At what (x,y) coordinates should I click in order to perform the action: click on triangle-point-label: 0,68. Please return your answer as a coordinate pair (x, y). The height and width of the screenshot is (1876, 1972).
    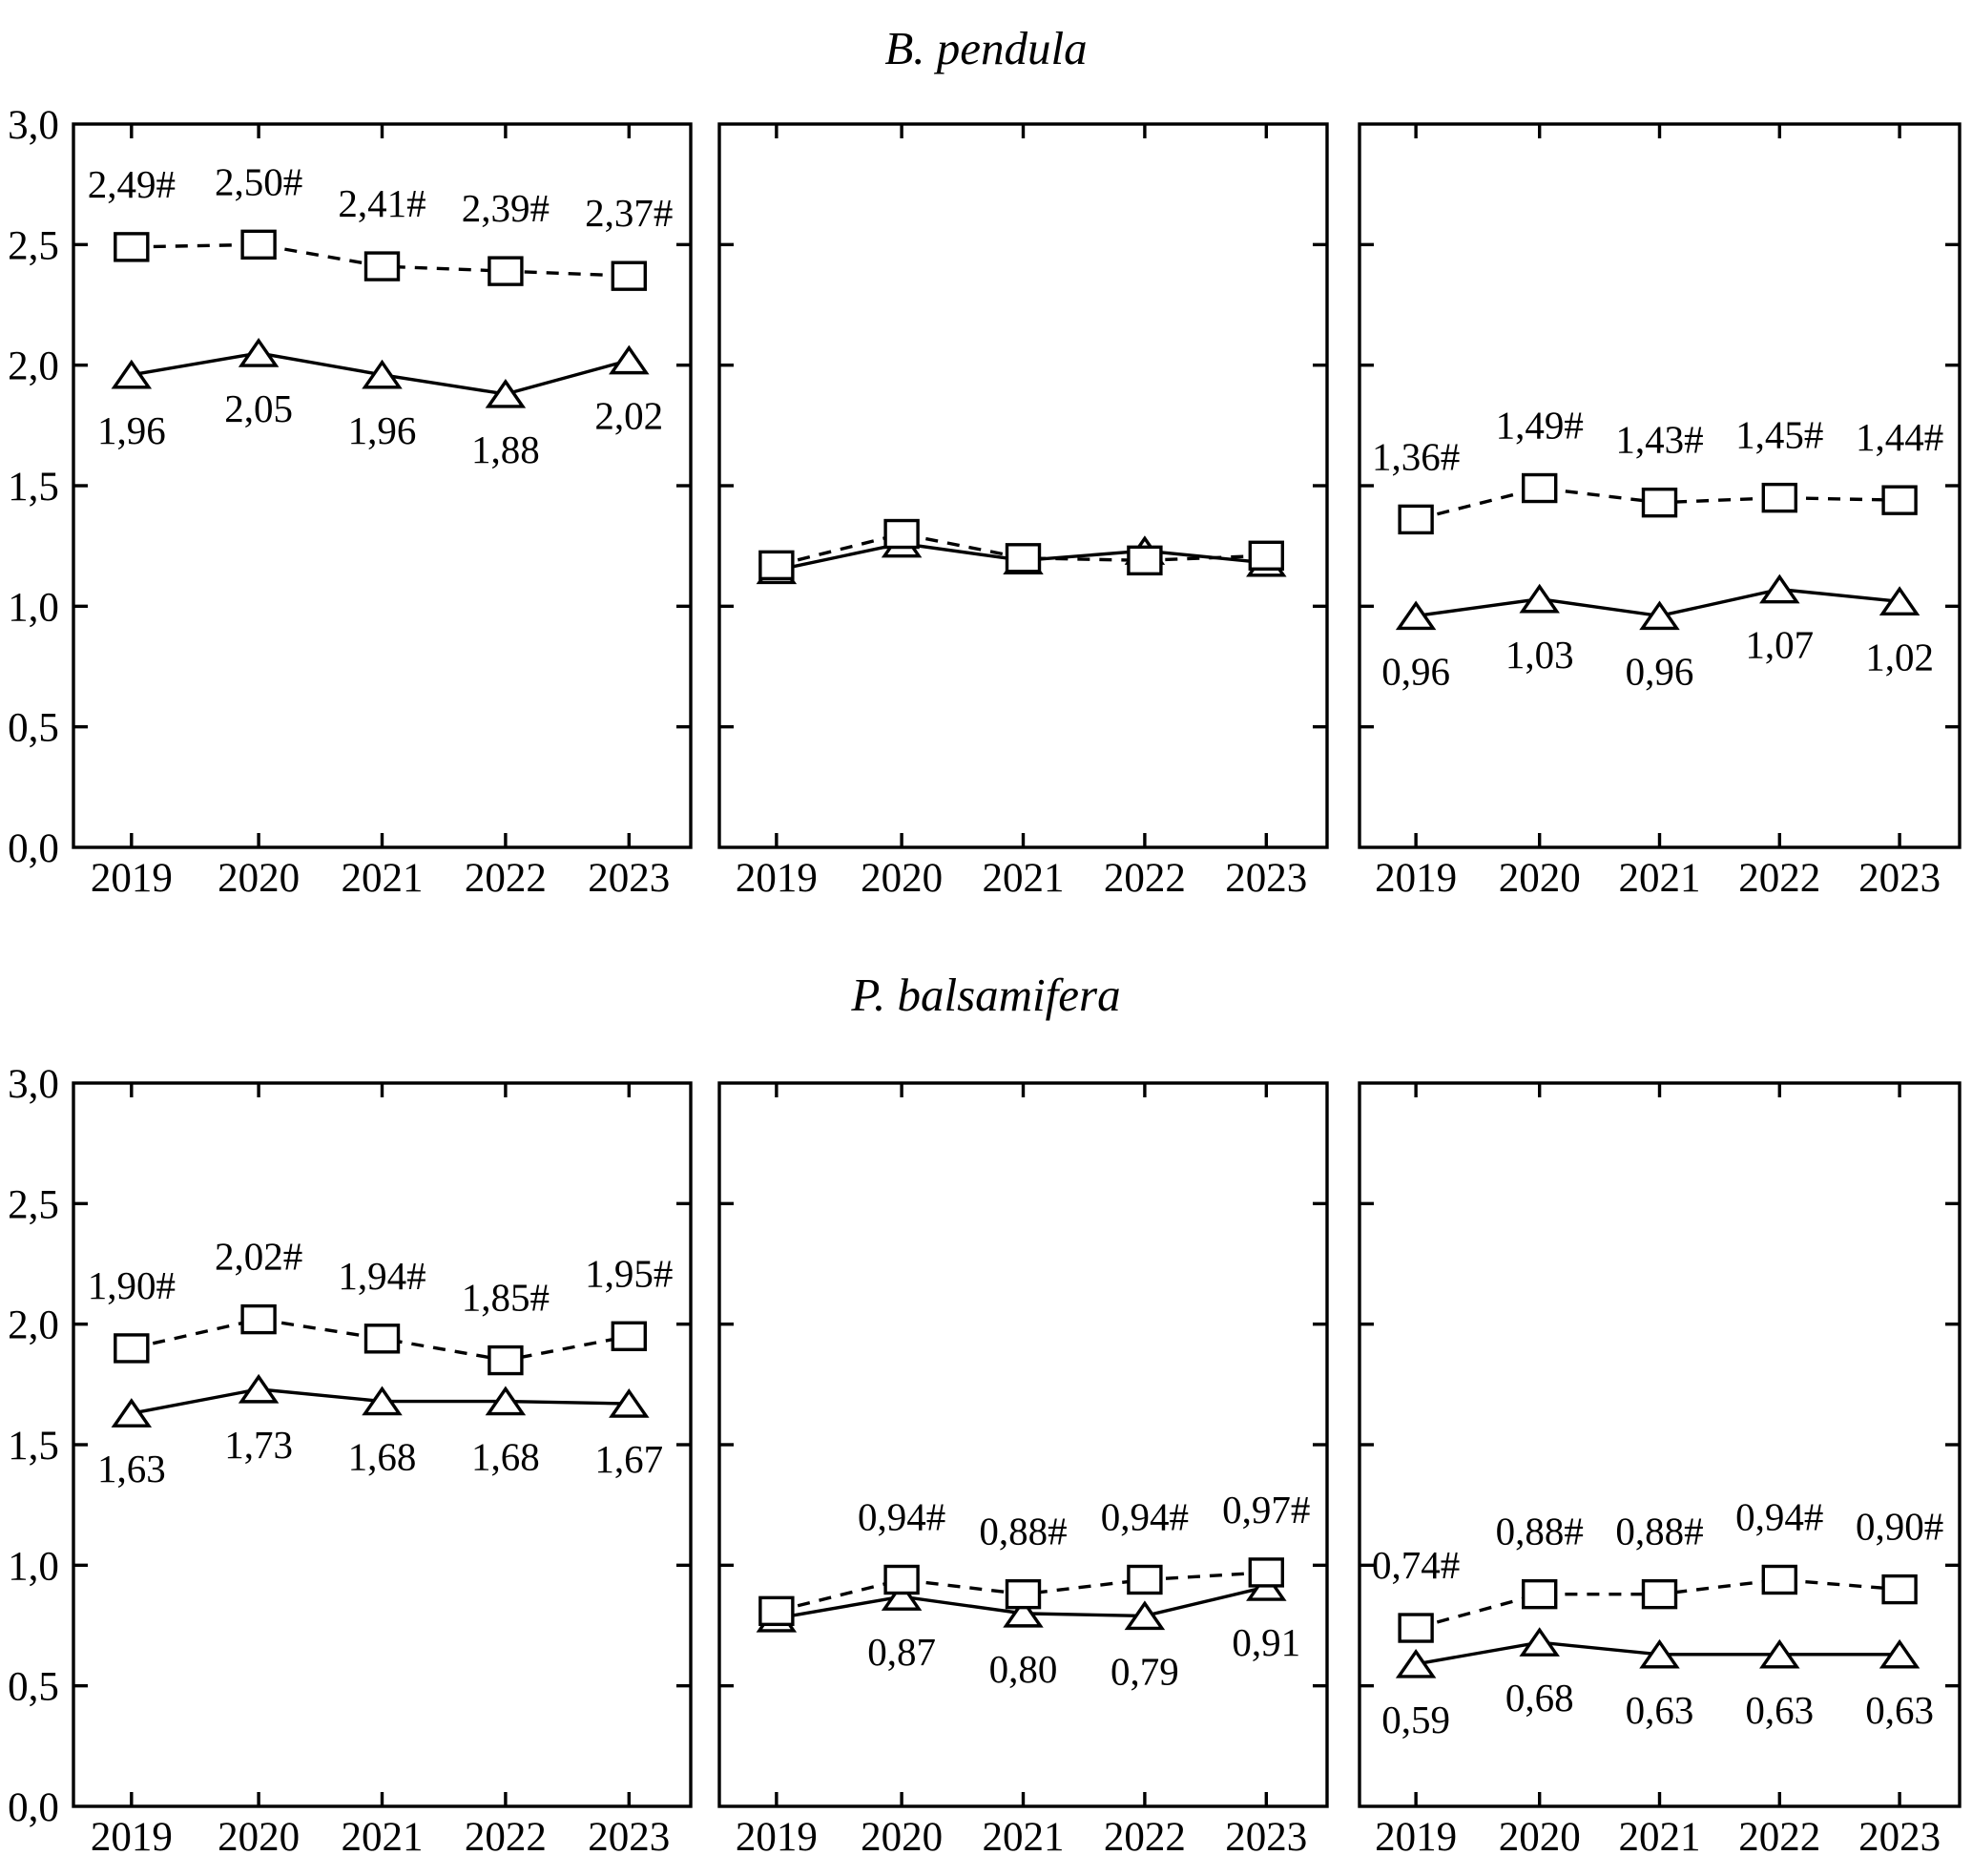
    Looking at the image, I should click on (1539, 1698).